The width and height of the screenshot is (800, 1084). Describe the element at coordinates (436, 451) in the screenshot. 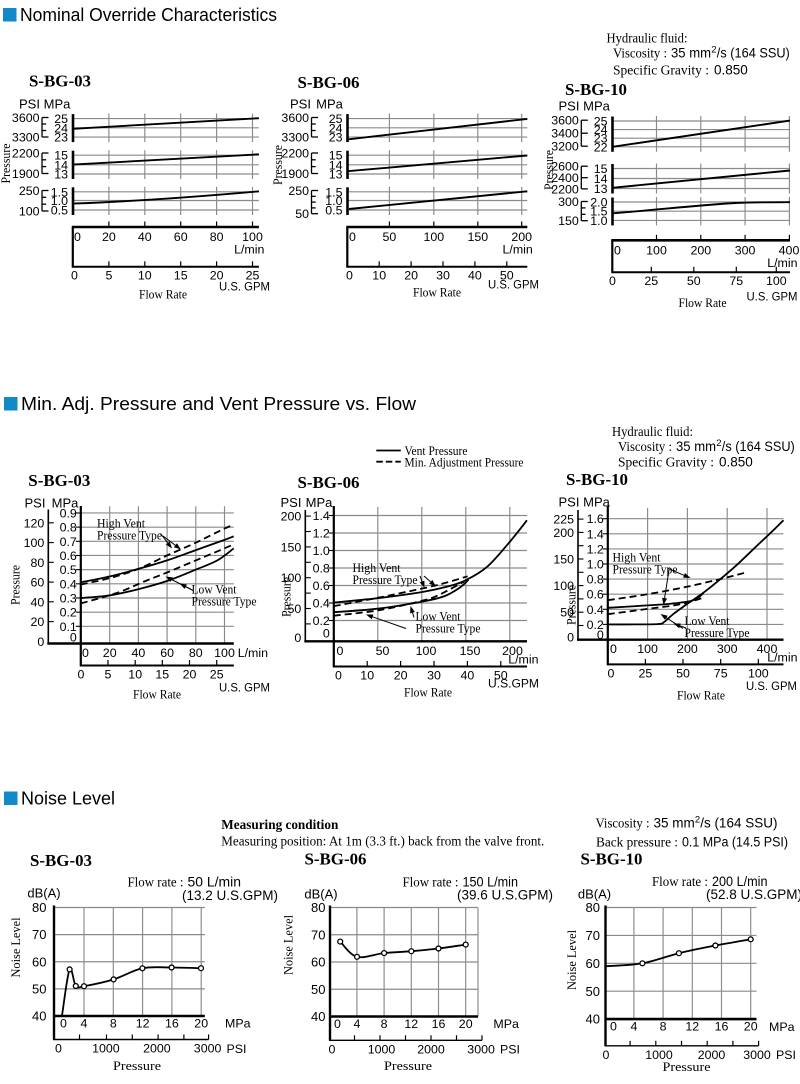

I see `svg-text: Vent Pressure` at that location.